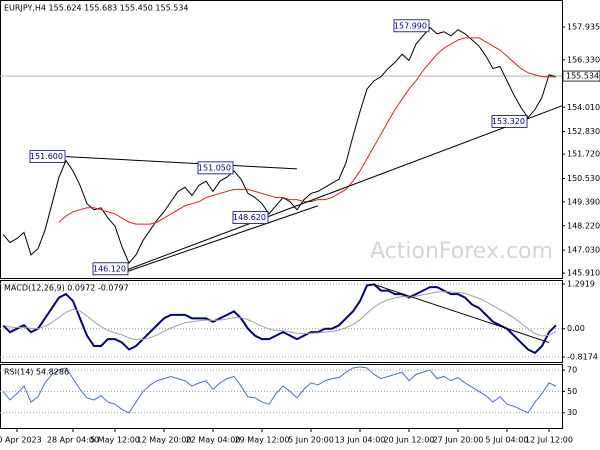  I want to click on y-tick-label: -0.8174, so click(582, 356).